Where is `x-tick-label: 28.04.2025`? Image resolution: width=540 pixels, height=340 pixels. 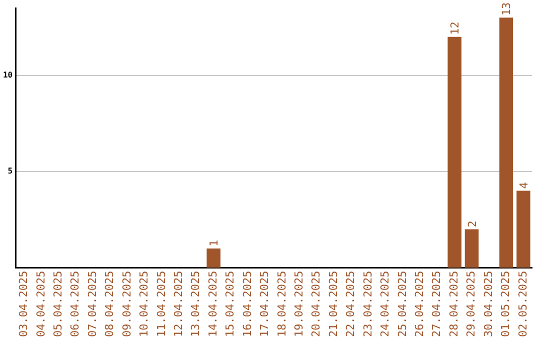 x-tick-label: 28.04.2025 is located at coordinates (453, 304).